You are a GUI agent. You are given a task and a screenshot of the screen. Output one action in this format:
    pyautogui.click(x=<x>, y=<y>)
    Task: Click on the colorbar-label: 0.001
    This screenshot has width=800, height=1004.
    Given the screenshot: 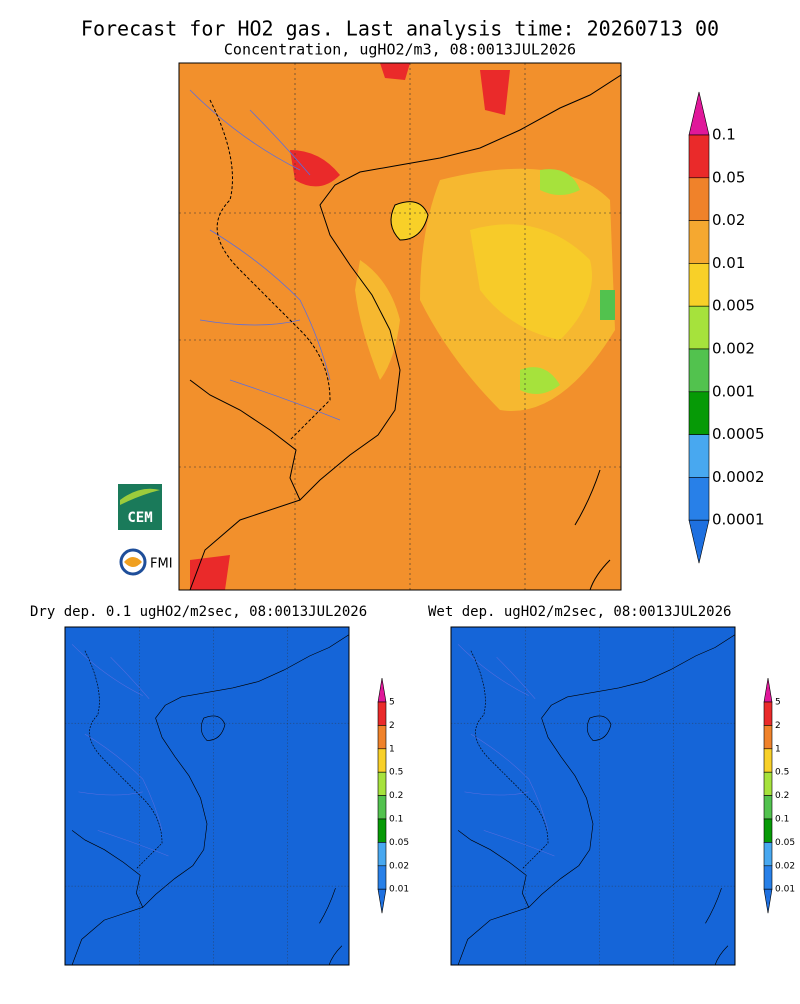 What is the action you would take?
    pyautogui.click(x=733, y=391)
    